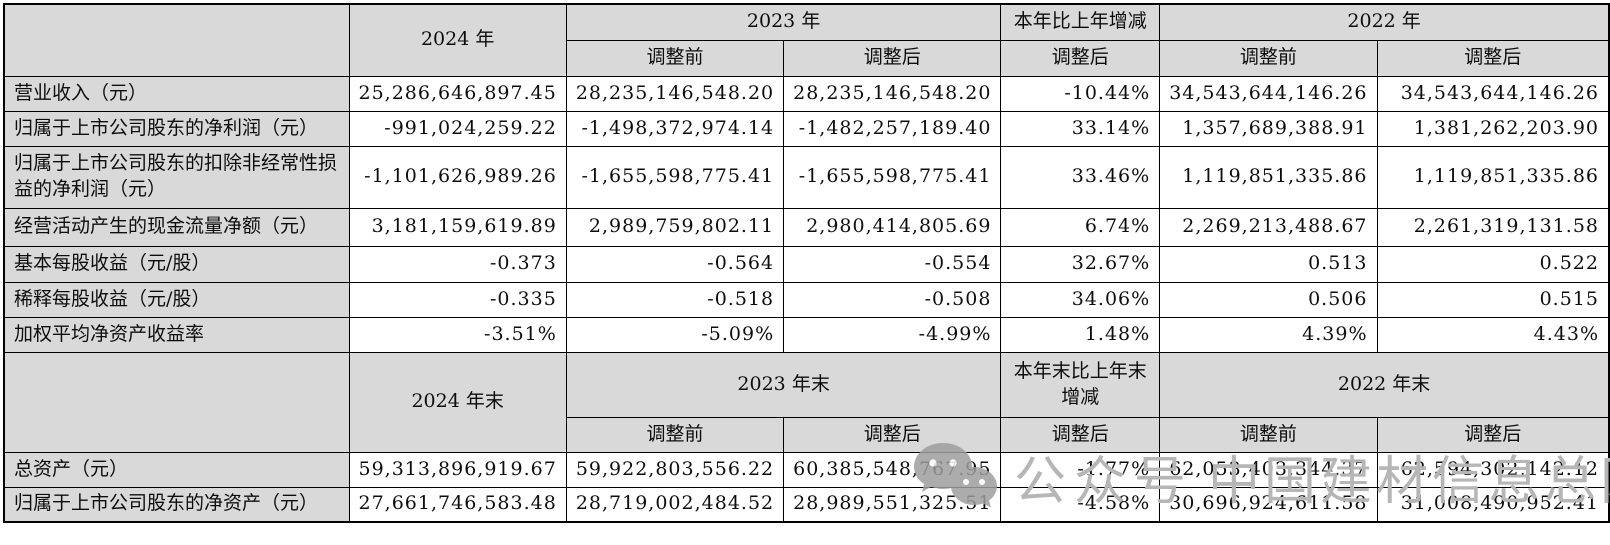 The image size is (1610, 545). Describe the element at coordinates (892, 58) in the screenshot. I see `subheader-2023-after: 调整后` at that location.